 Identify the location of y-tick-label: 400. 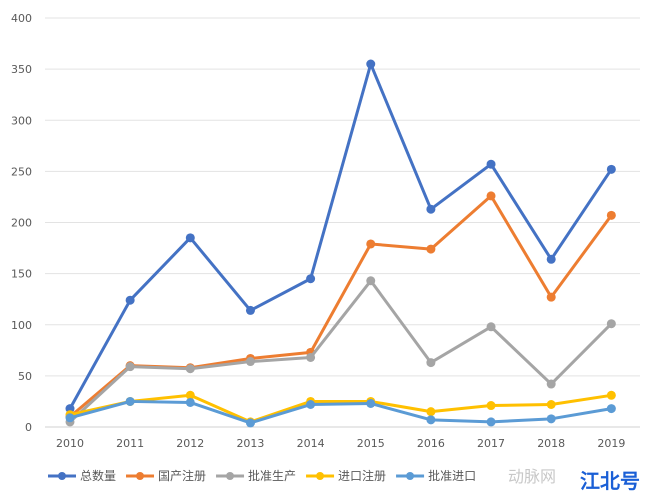
(21, 18).